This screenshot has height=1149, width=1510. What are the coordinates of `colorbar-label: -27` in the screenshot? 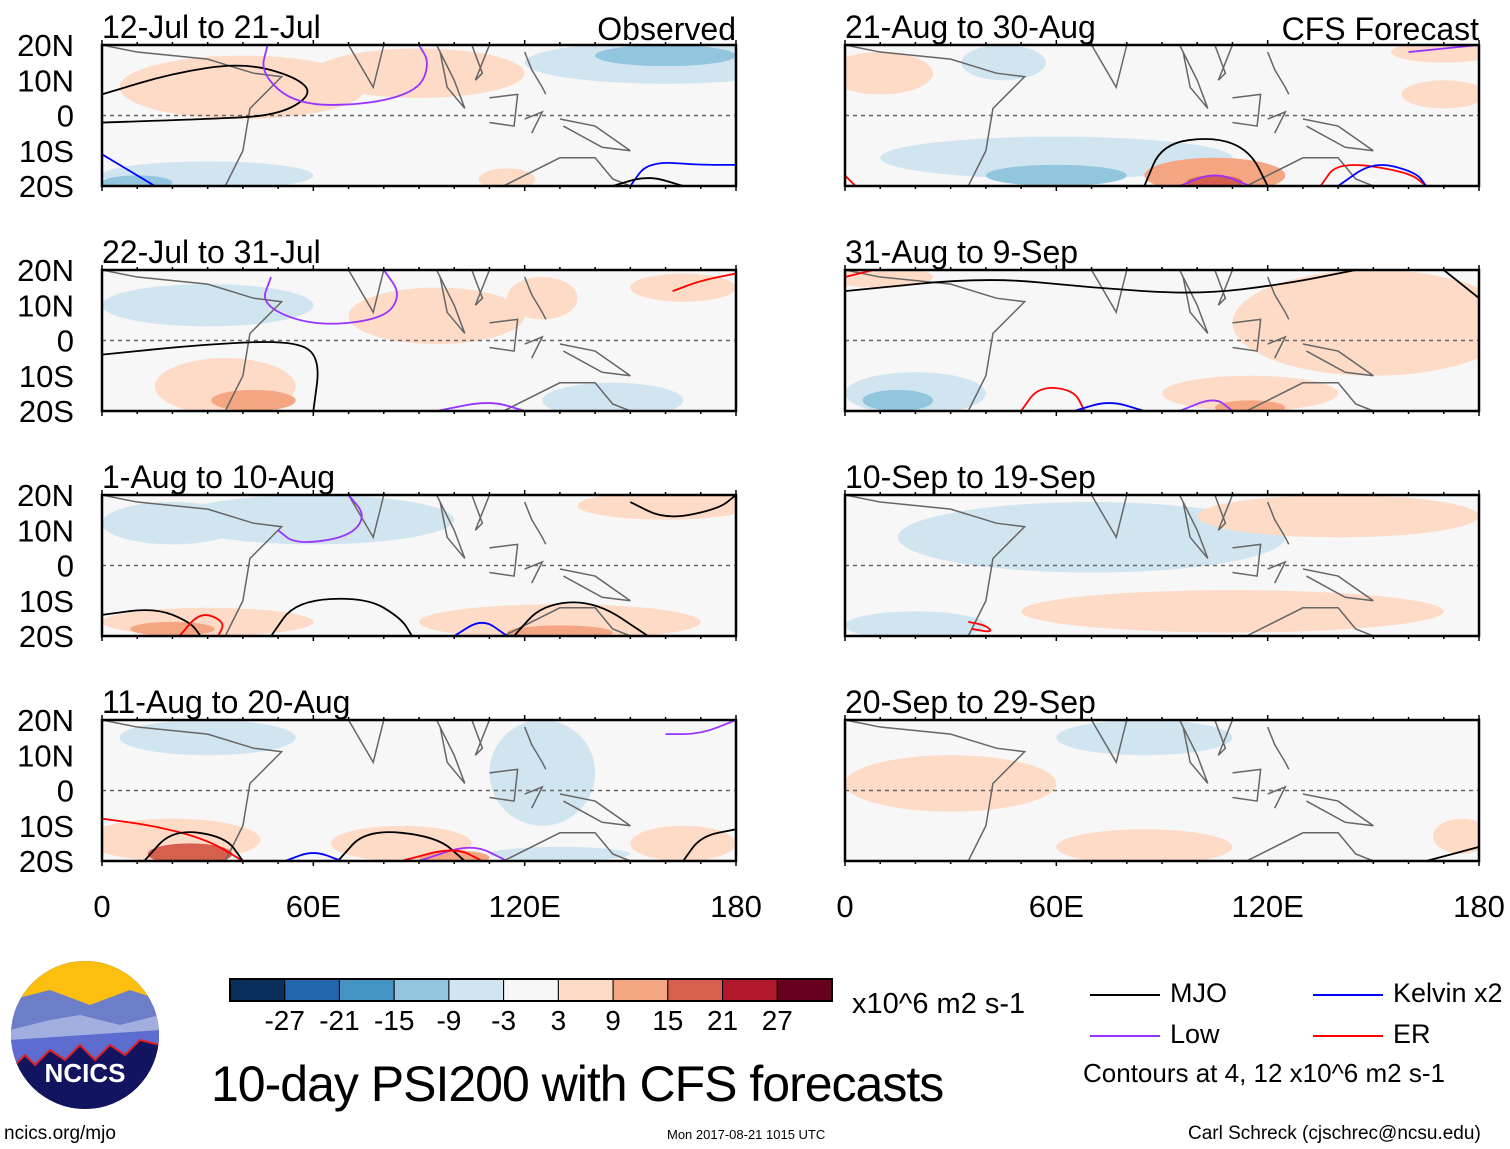 It's located at (284, 1020).